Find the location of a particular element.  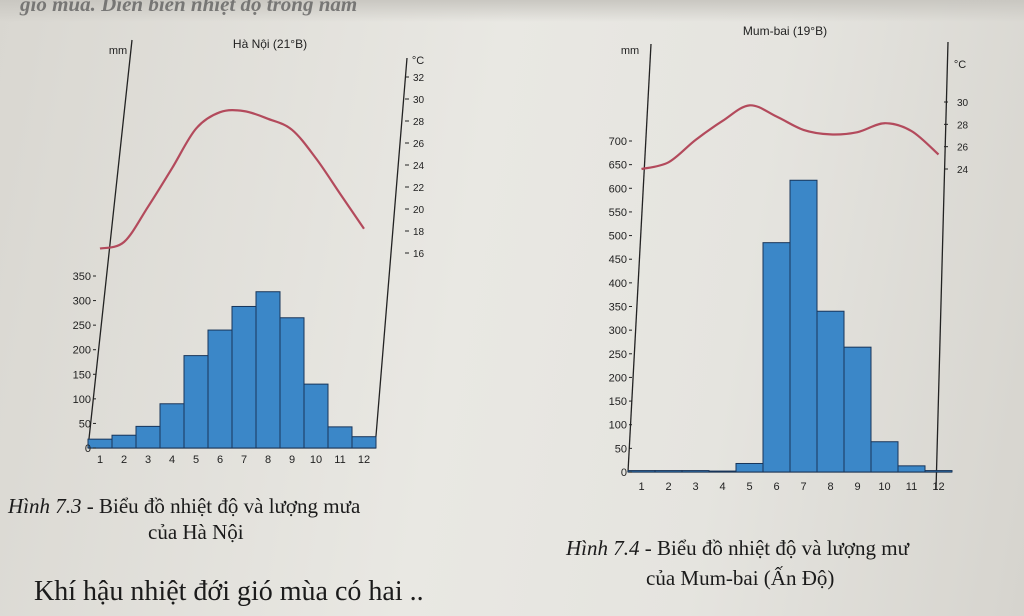

figure-caption-hanoi: Hình 7.3 - Biểu đồ nhiệt độ và lượng mưa is located at coordinates (184, 506).